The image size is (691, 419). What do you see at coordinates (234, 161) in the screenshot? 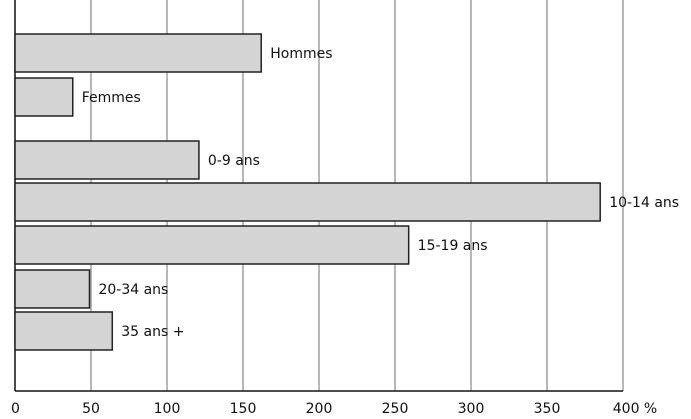
I see `bar-label: 0-9 ans` at bounding box center [234, 161].